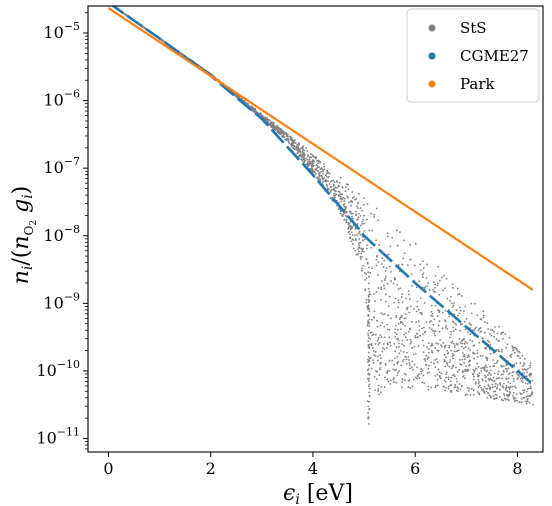  What do you see at coordinates (61, 31) in the screenshot?
I see `y-tick-label: 10⁻⁵` at bounding box center [61, 31].